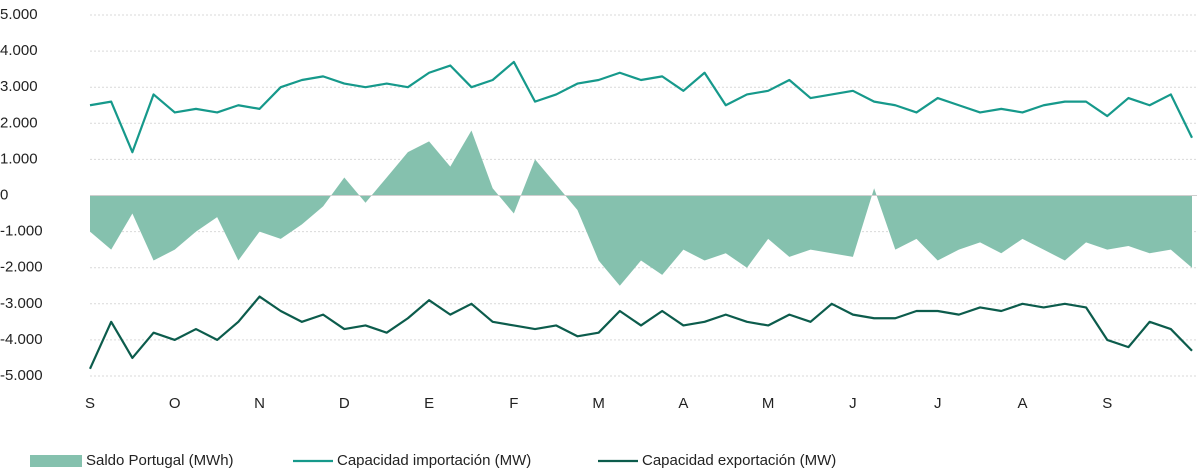  I want to click on x-tick-label: N, so click(259, 403).